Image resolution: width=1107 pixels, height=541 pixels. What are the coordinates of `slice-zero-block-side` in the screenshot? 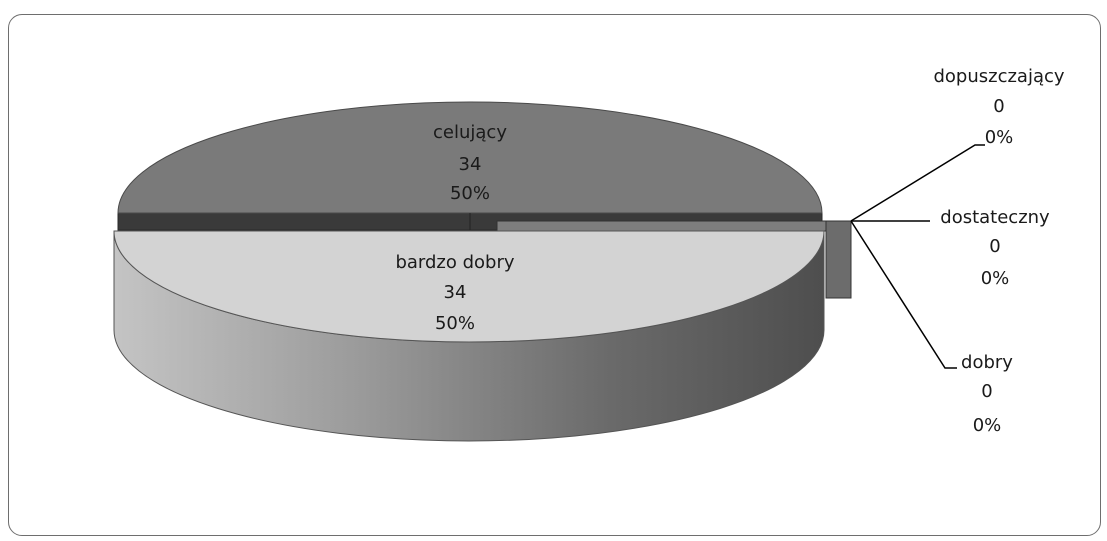 It's located at (838, 259).